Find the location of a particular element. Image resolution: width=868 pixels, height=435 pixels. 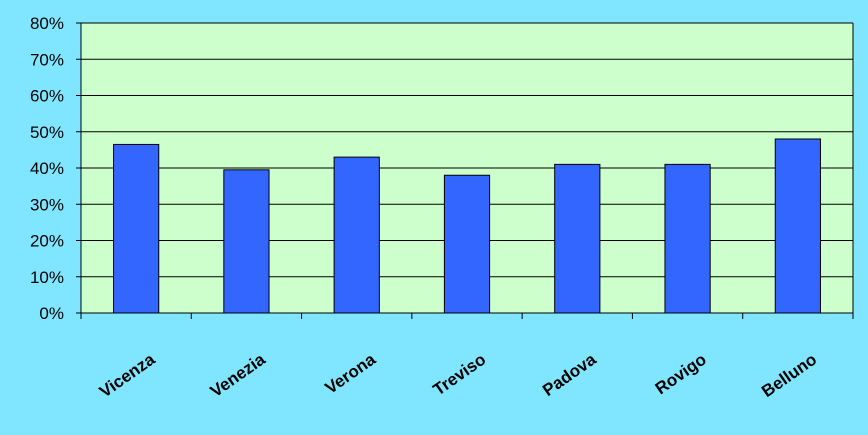

y-tick-label: 70% is located at coordinates (47, 59).